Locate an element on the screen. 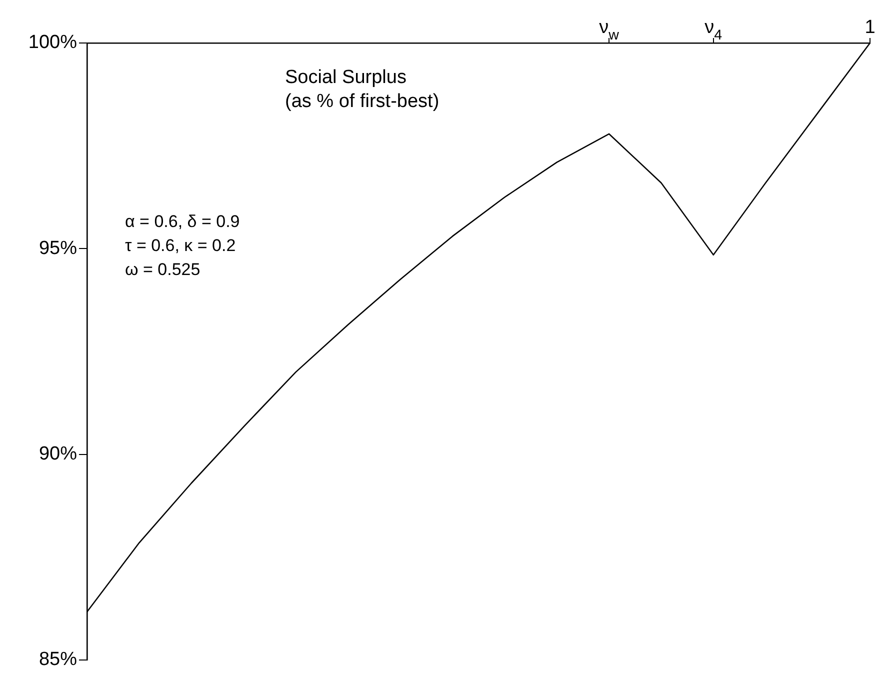 The height and width of the screenshot is (677, 875). annotation: Social Surplus (as % of first-best) is located at coordinates (362, 89).